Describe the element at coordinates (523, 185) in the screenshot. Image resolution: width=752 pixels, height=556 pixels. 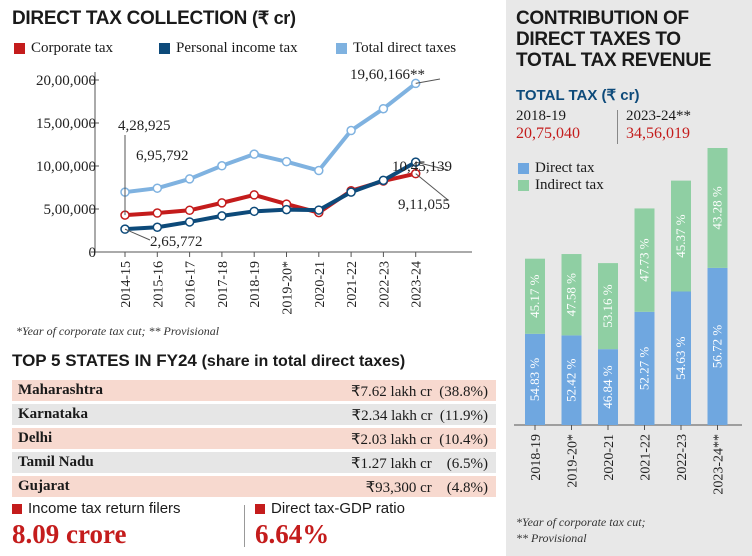
I see `legend-swatch-indirect` at that location.